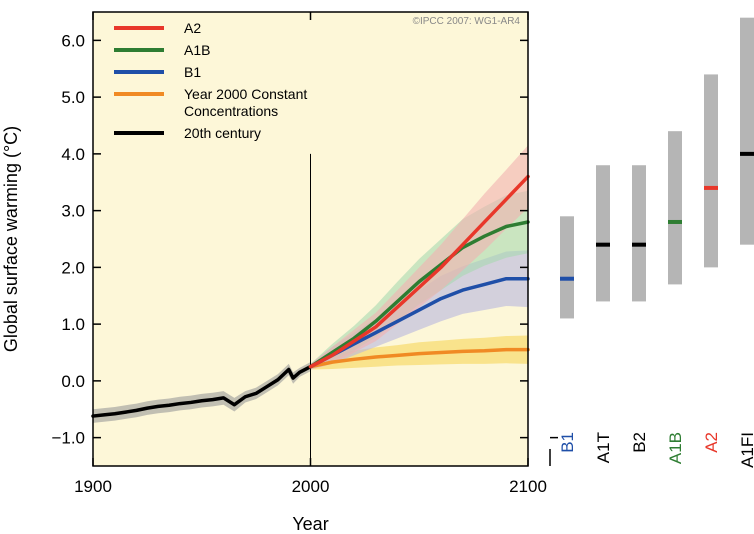 The width and height of the screenshot is (754, 534). What do you see at coordinates (746, 450) in the screenshot?
I see `scenario-label: A1FI` at bounding box center [746, 450].